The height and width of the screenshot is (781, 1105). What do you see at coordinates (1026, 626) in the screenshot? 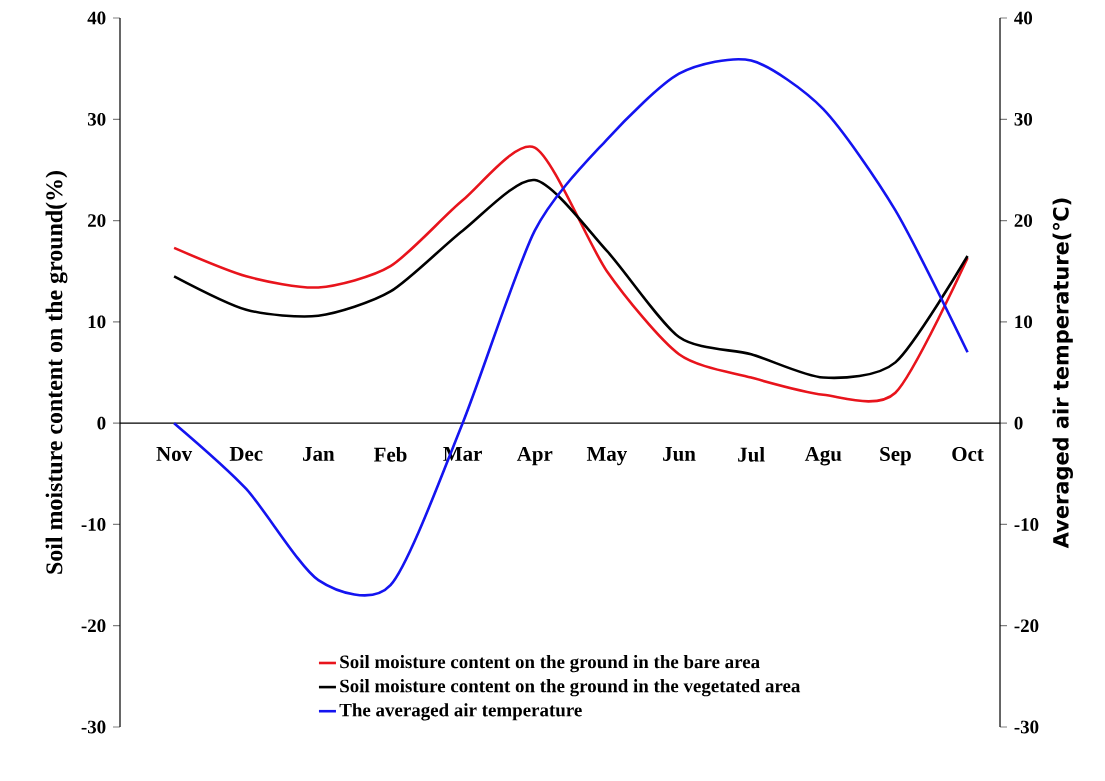
I see `y2-tick-label: -20` at bounding box center [1026, 626].